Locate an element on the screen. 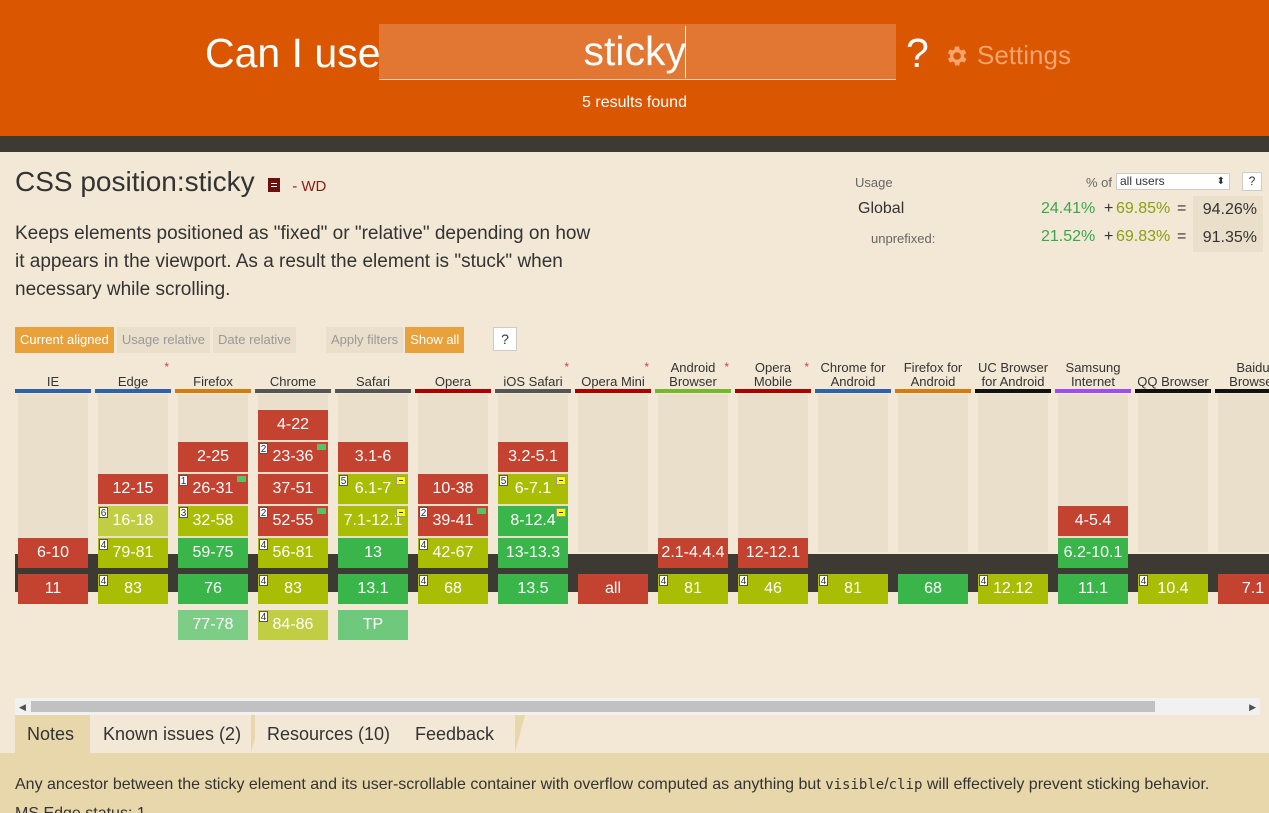 The image size is (1269, 813). browser-header: QQ Browser is located at coordinates (1173, 375).